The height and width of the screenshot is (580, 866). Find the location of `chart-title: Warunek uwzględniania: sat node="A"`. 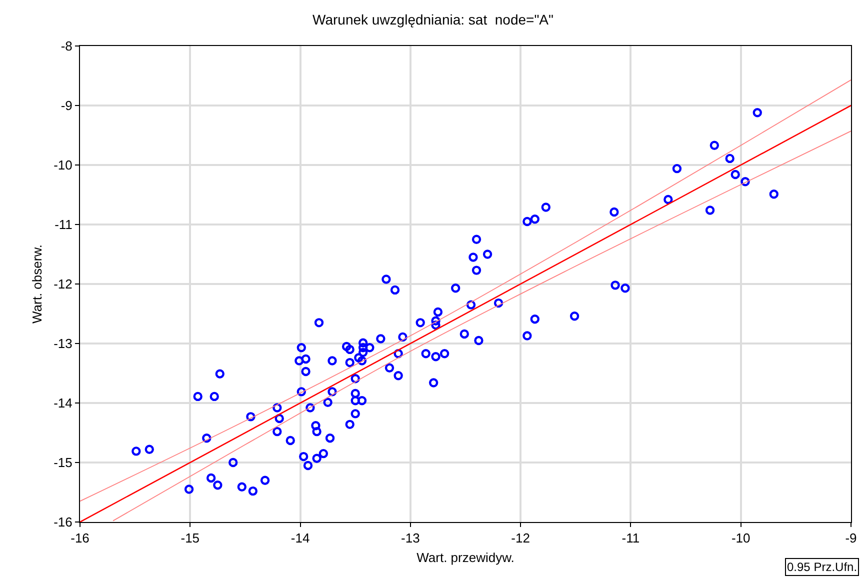

chart-title: Warunek uwzględniania: sat node="A" is located at coordinates (433, 19).